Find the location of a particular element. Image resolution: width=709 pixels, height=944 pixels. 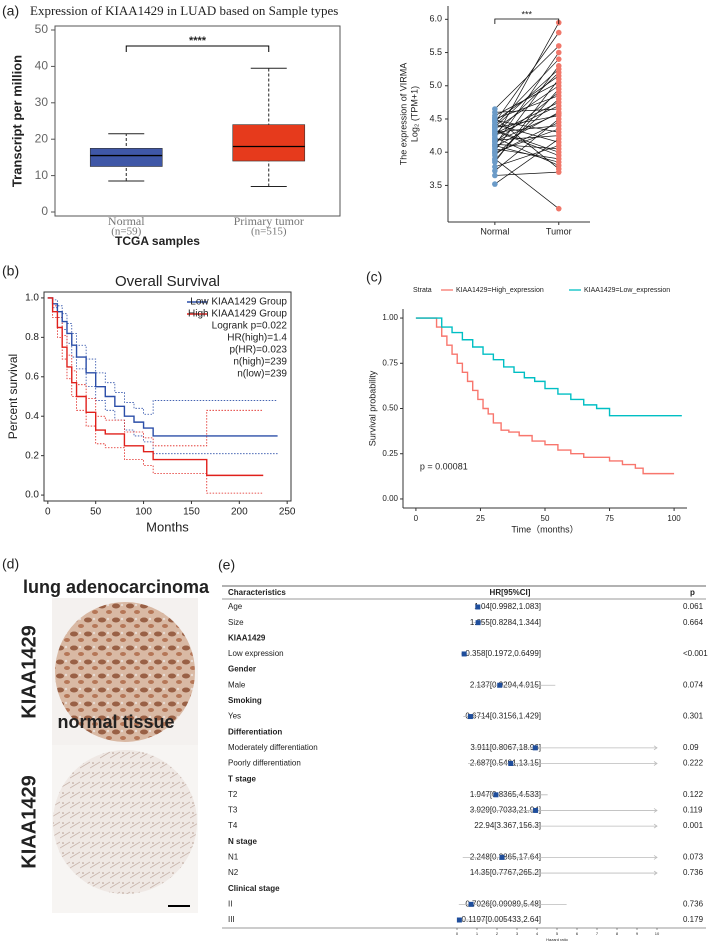

row-label: T2 is located at coordinates (233, 794).